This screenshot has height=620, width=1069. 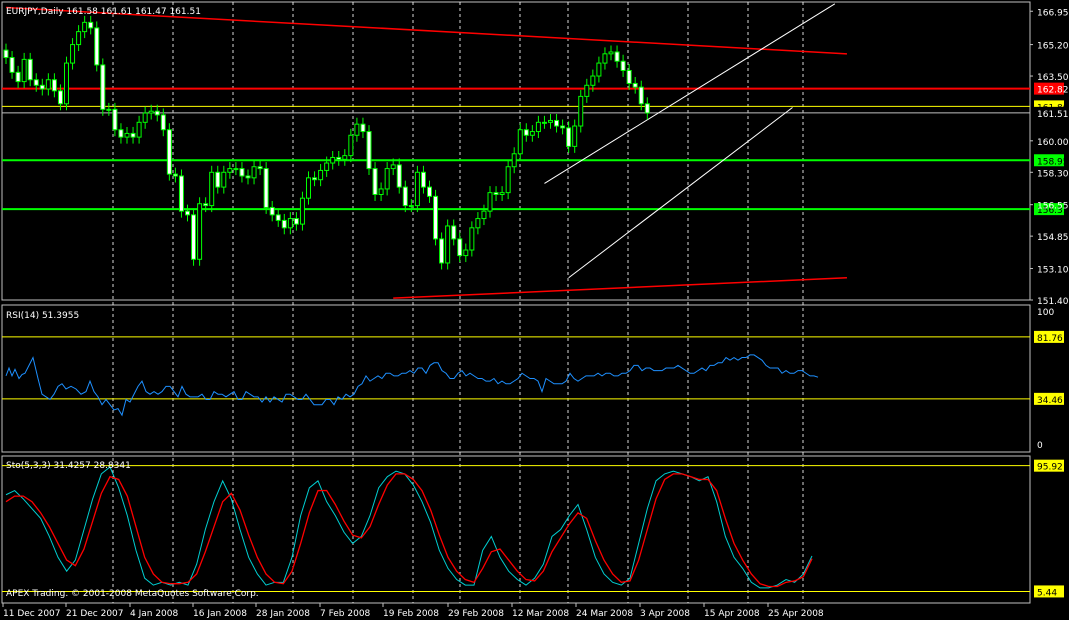 I want to click on date-tick-label: 25 Apr 2008, so click(x=796, y=614).